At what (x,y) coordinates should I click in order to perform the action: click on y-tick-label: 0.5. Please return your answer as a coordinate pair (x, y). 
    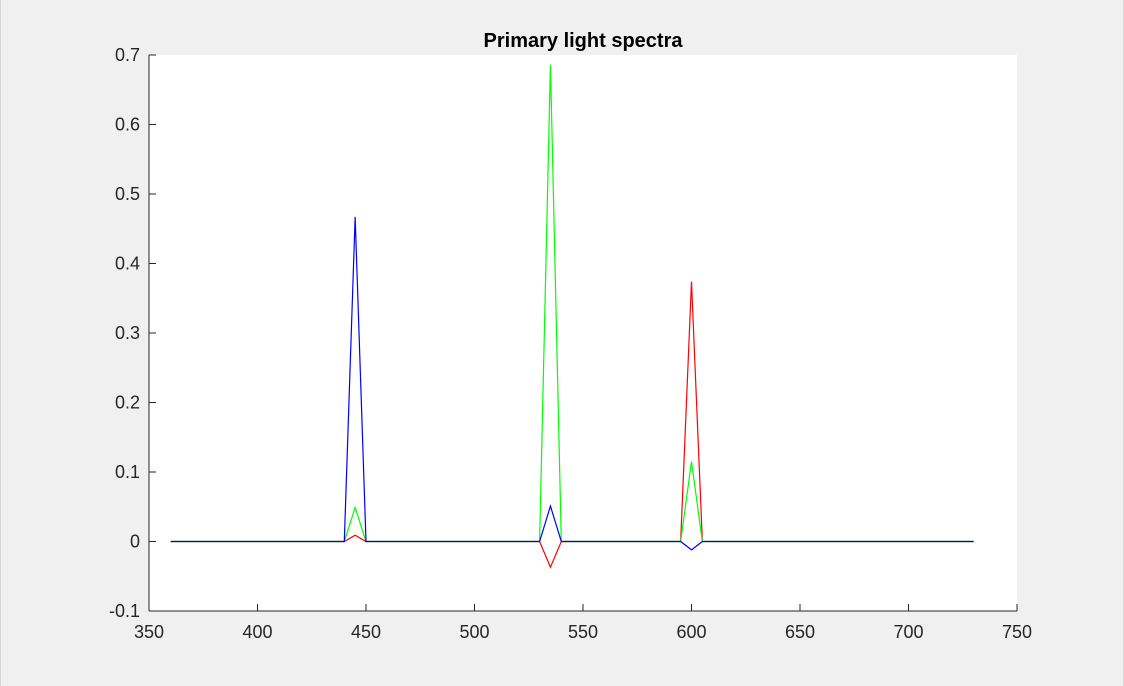
    Looking at the image, I should click on (127, 194).